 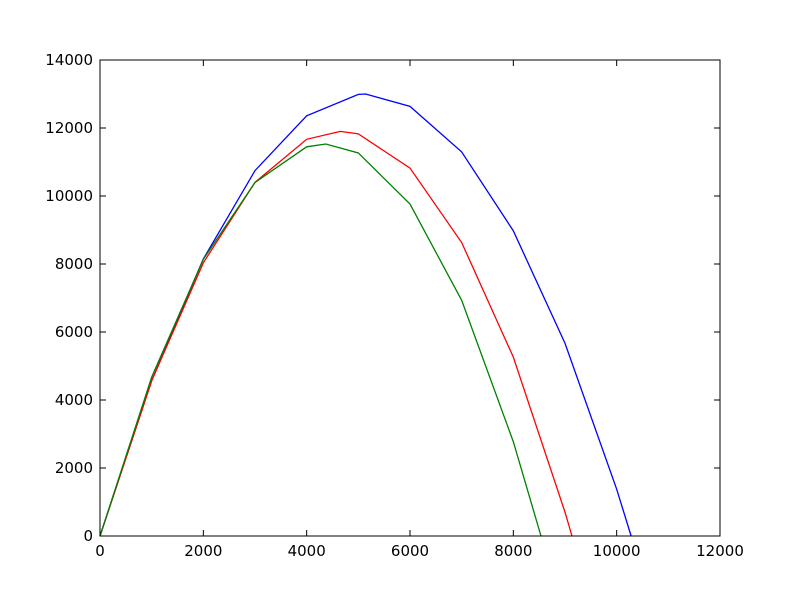 What do you see at coordinates (203, 551) in the screenshot?
I see `x-tick-label: 2000` at bounding box center [203, 551].